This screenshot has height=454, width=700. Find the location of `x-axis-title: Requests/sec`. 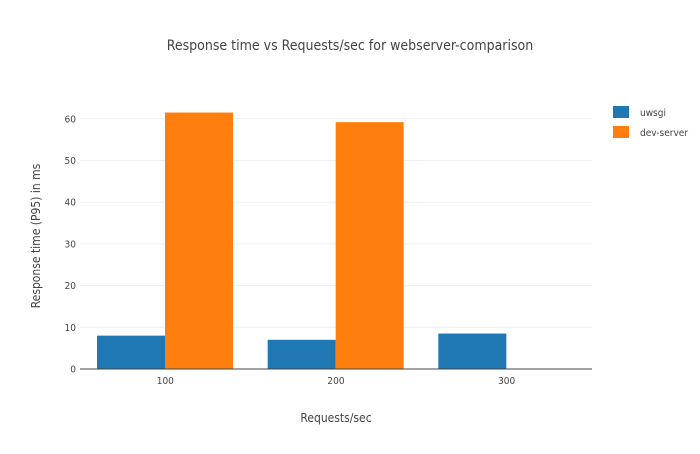

x-axis-title: Requests/sec is located at coordinates (335, 418).